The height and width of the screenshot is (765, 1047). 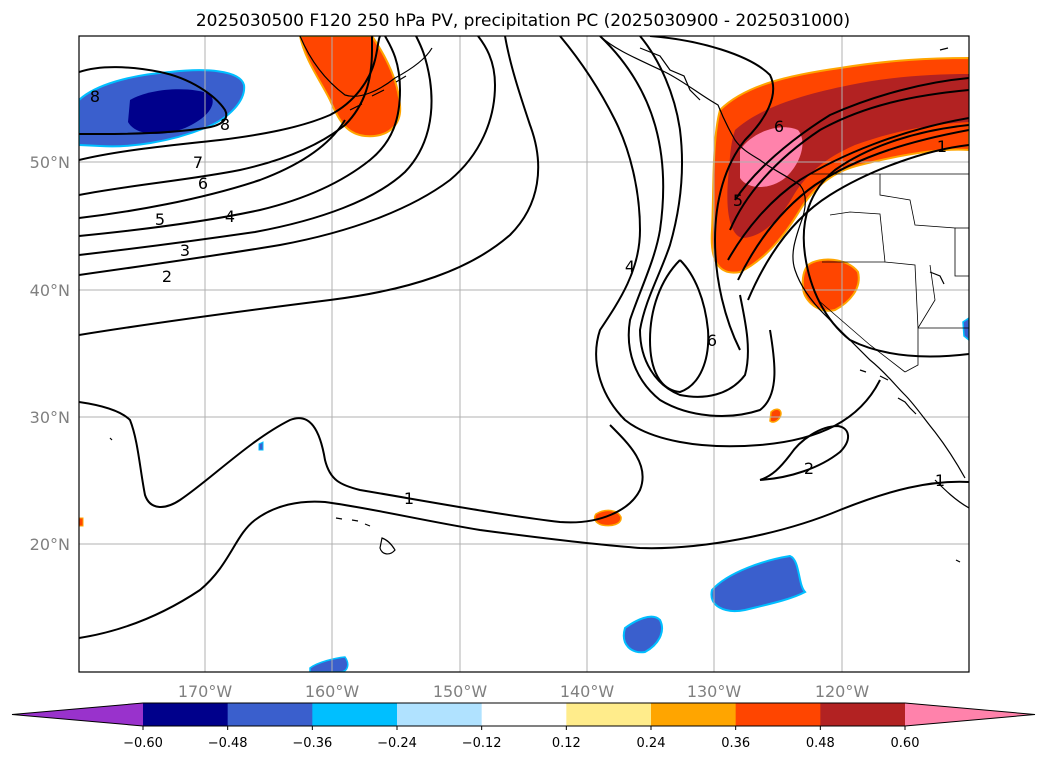 I want to click on colorbar-tick-label: 0.60, so click(x=905, y=743).